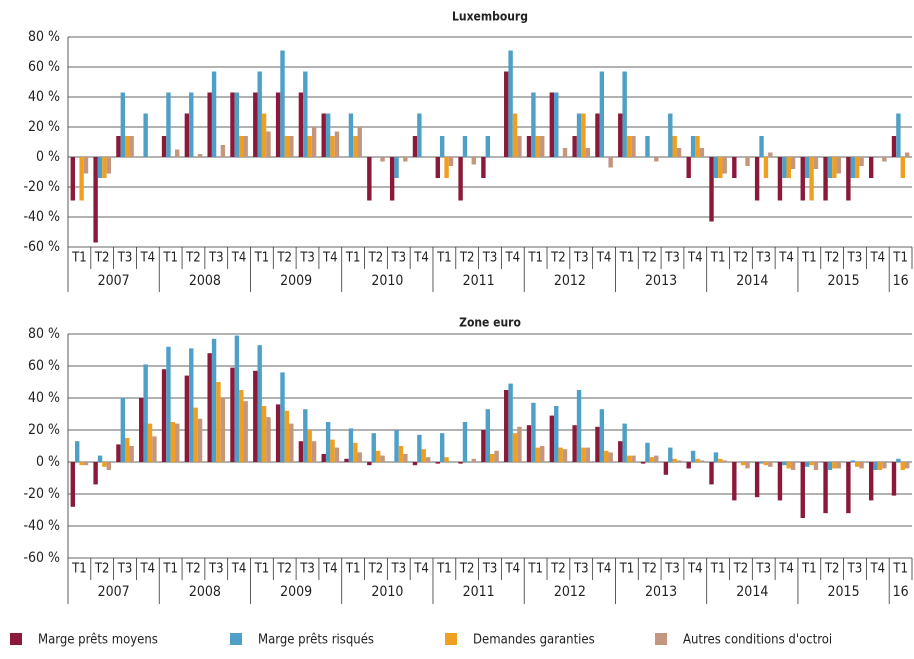 This screenshot has width=914, height=659. I want to click on year-label: 2007, so click(114, 592).